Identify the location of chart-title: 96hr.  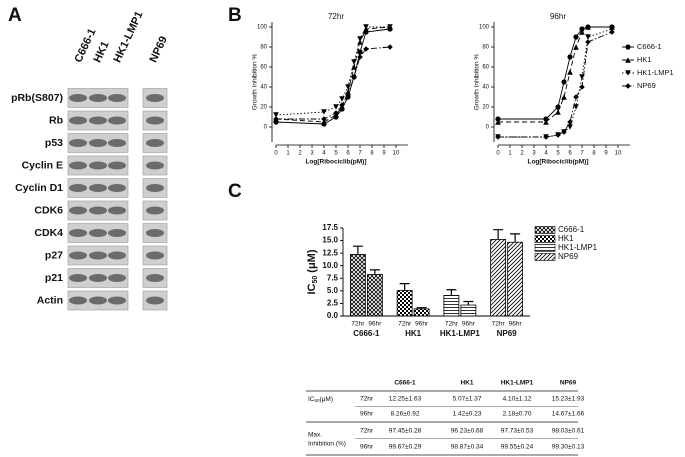
(558, 16).